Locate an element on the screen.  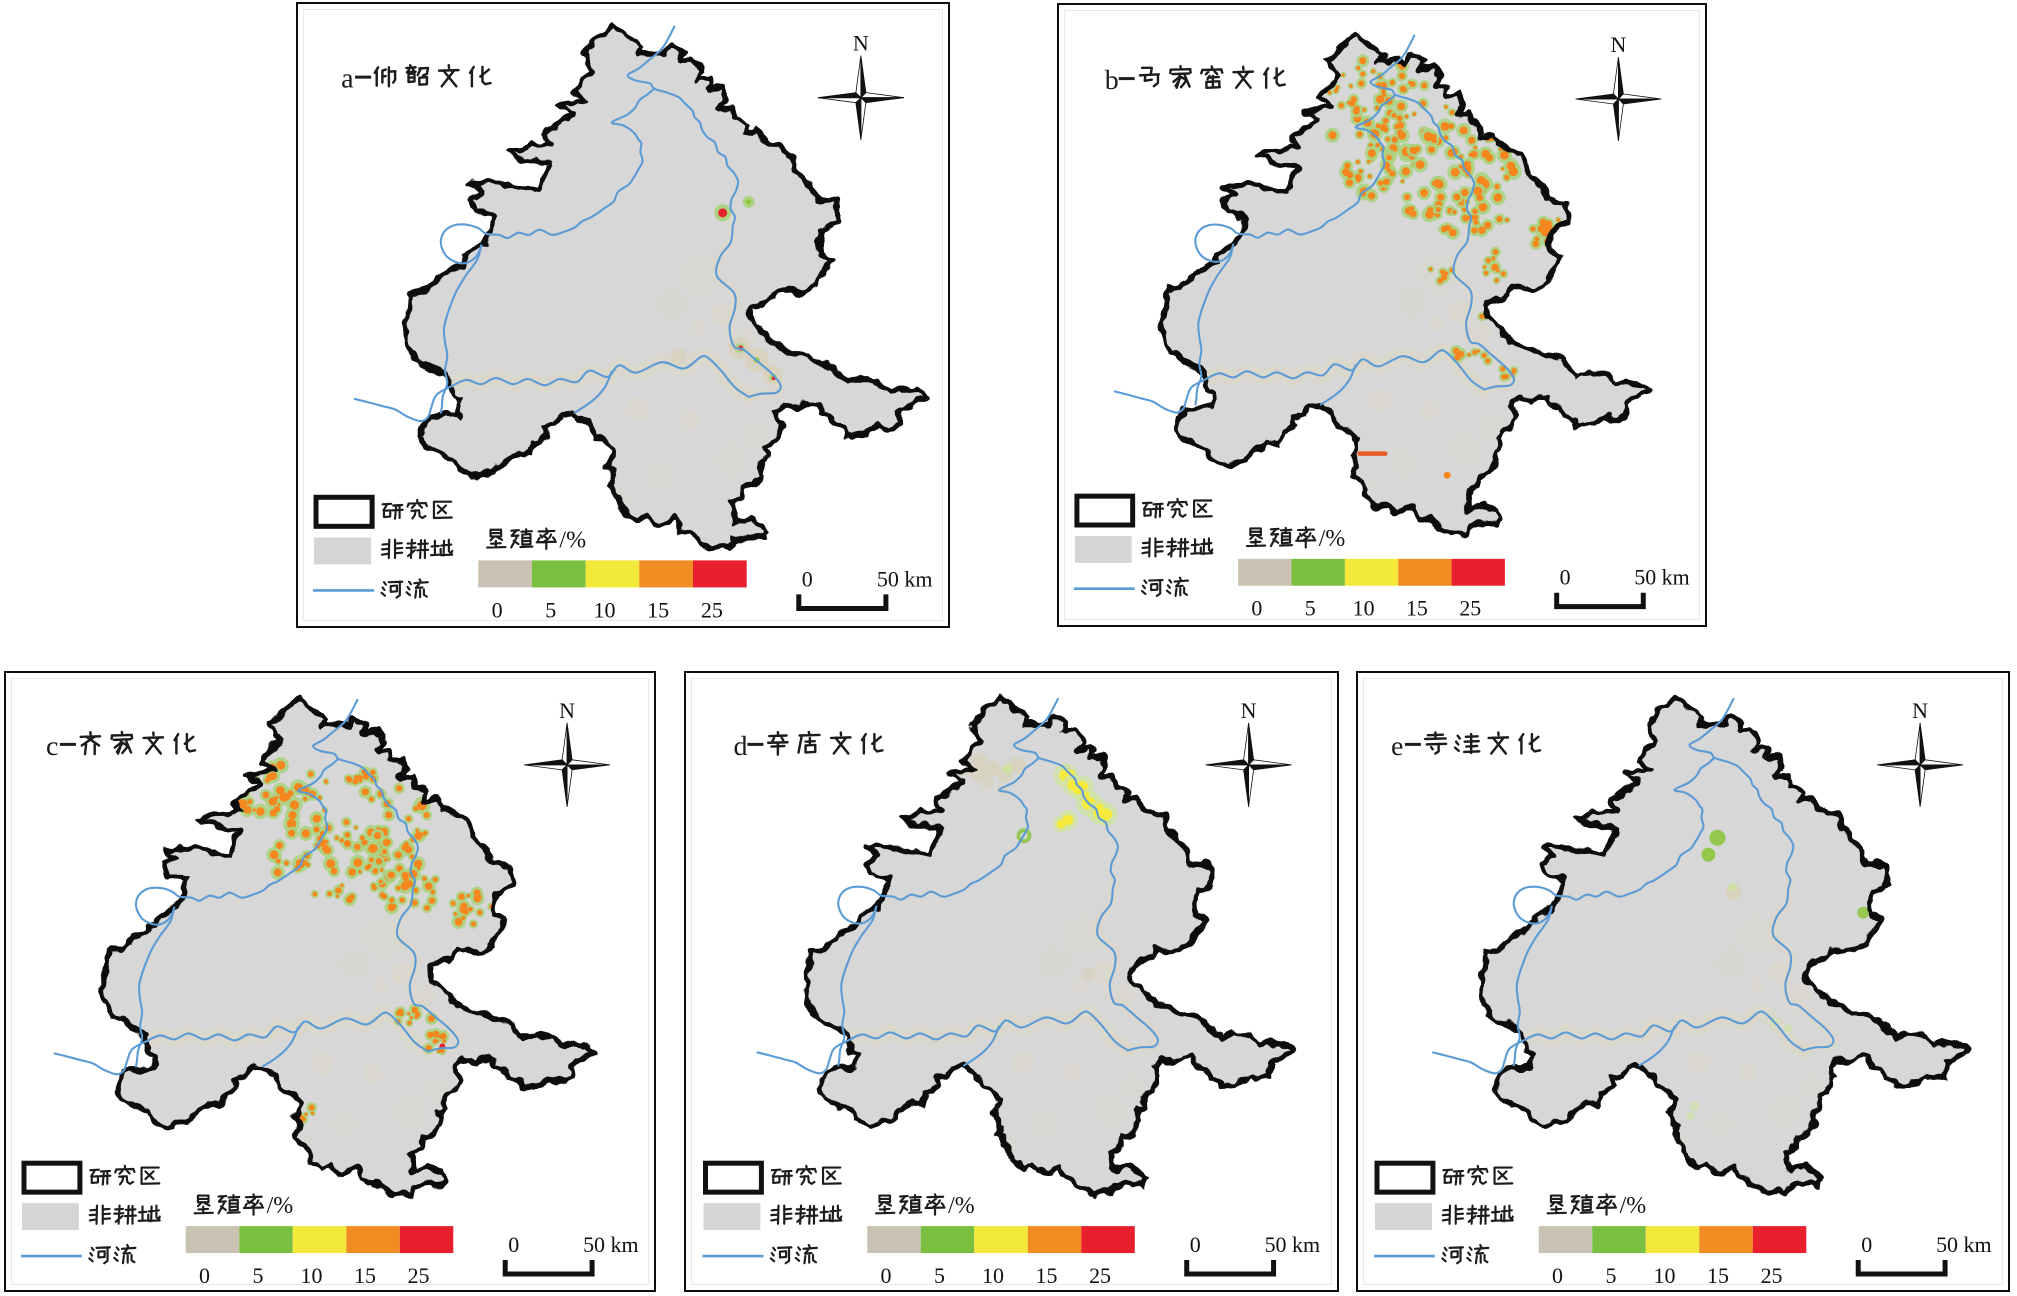
svg-text: e is located at coordinates (1397, 746).